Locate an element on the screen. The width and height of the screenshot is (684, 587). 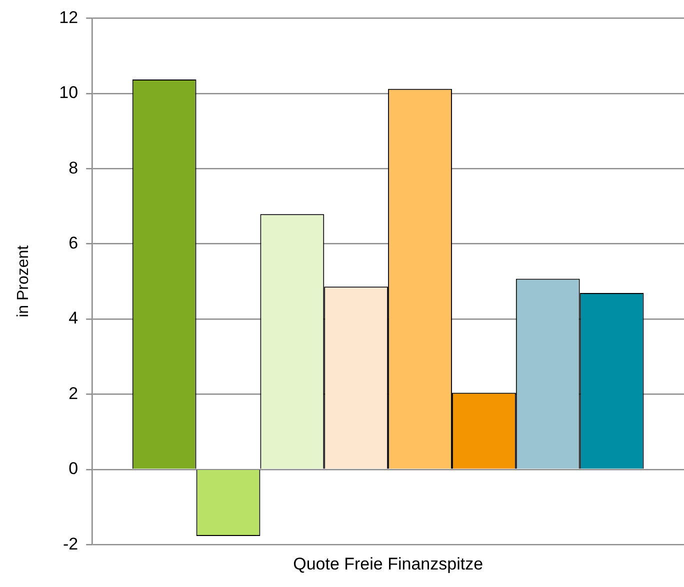
y-tick-label: 12 is located at coordinates (68, 17).